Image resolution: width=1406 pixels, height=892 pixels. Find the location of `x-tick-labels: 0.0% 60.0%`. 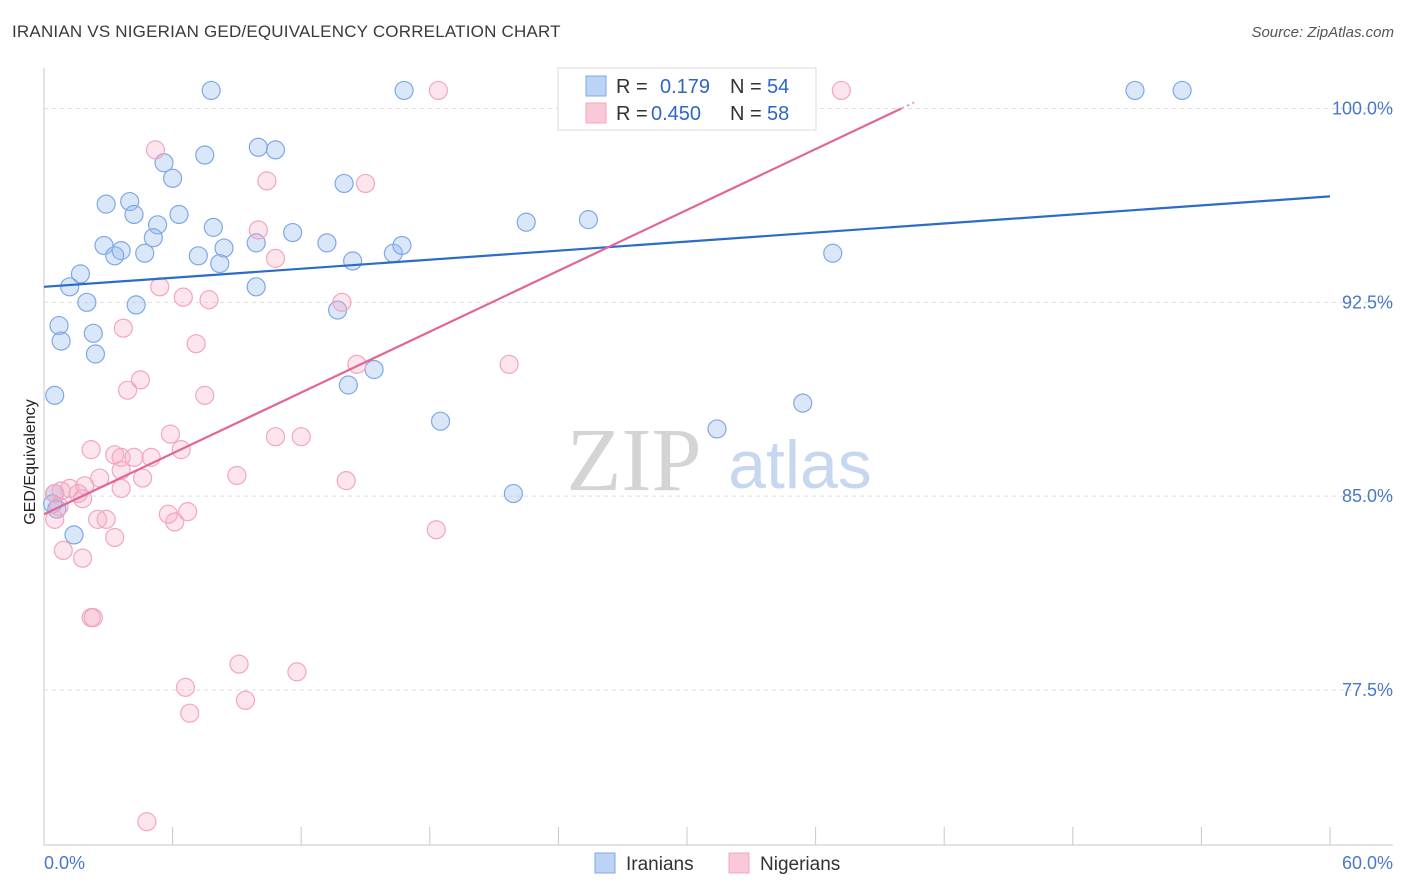

x-tick-labels: 0.0% 60.0% is located at coordinates (718, 863).